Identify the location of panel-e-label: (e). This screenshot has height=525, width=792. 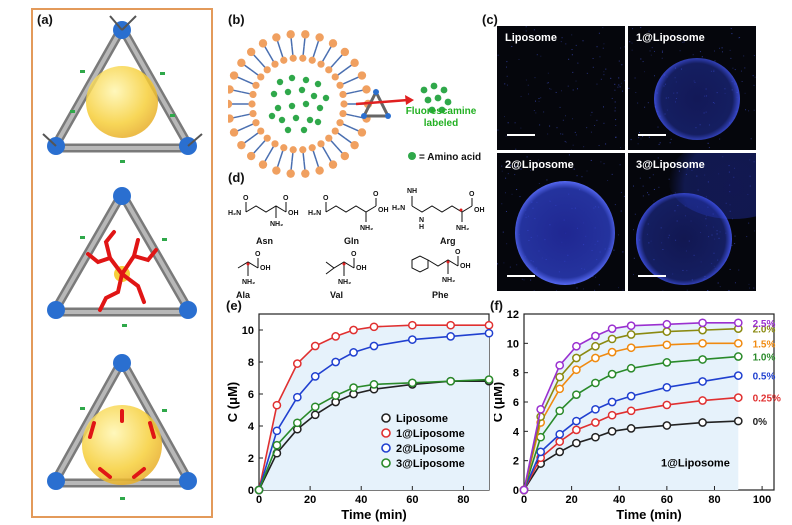
(234, 305).